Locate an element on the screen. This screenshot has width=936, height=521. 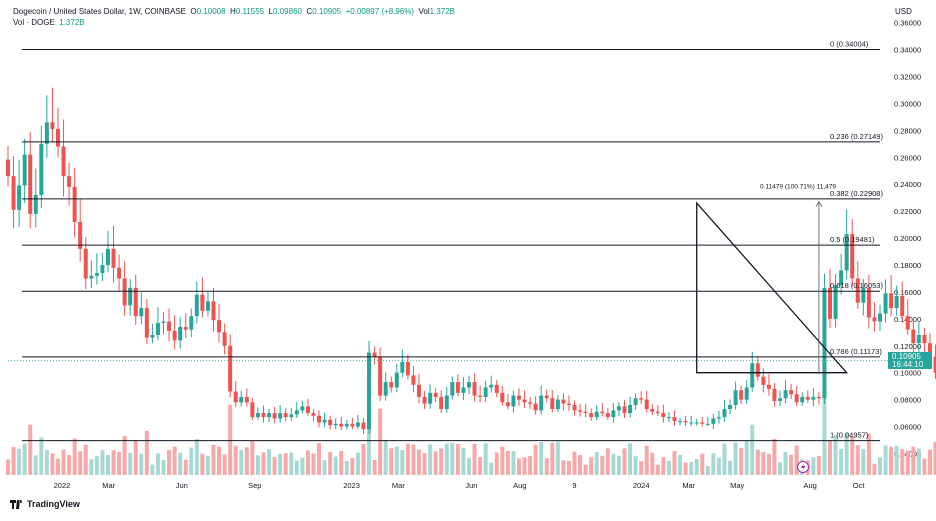
vol-value: 1.372B is located at coordinates (442, 11).